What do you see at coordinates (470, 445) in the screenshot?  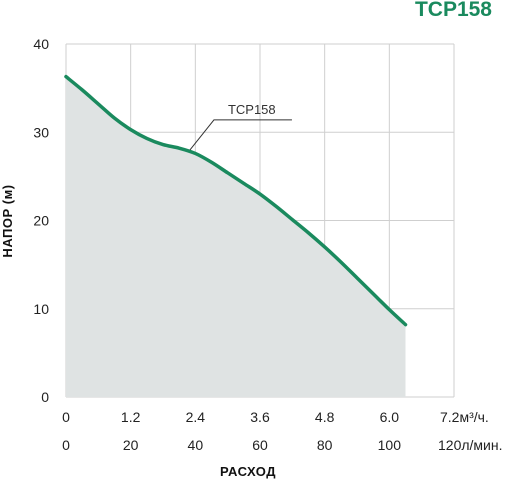 I see `x-tick-label-lmin: 120л/мин.` at bounding box center [470, 445].